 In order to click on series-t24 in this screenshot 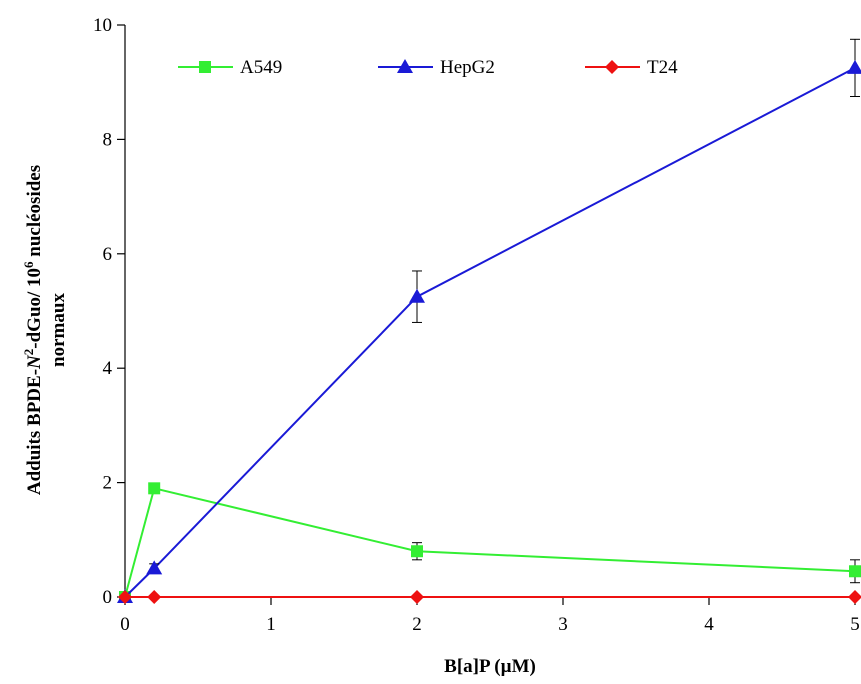, I will do `click(489, 597)`.